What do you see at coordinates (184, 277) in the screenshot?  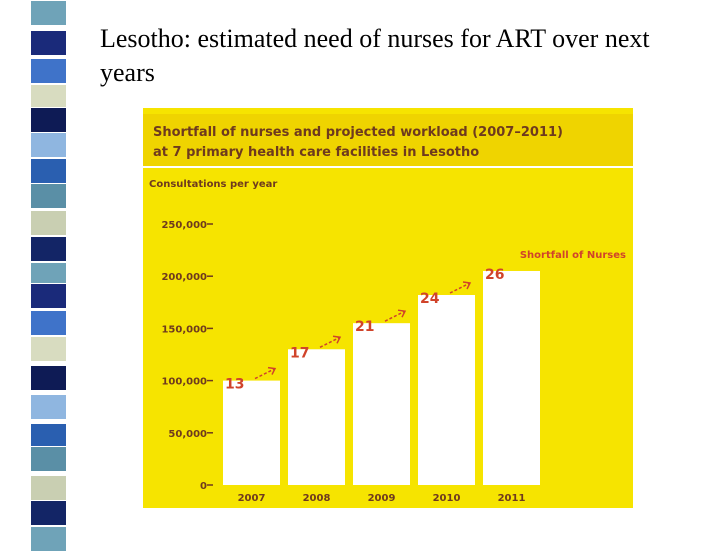 I see `y-tick-label: 200,000` at bounding box center [184, 277].